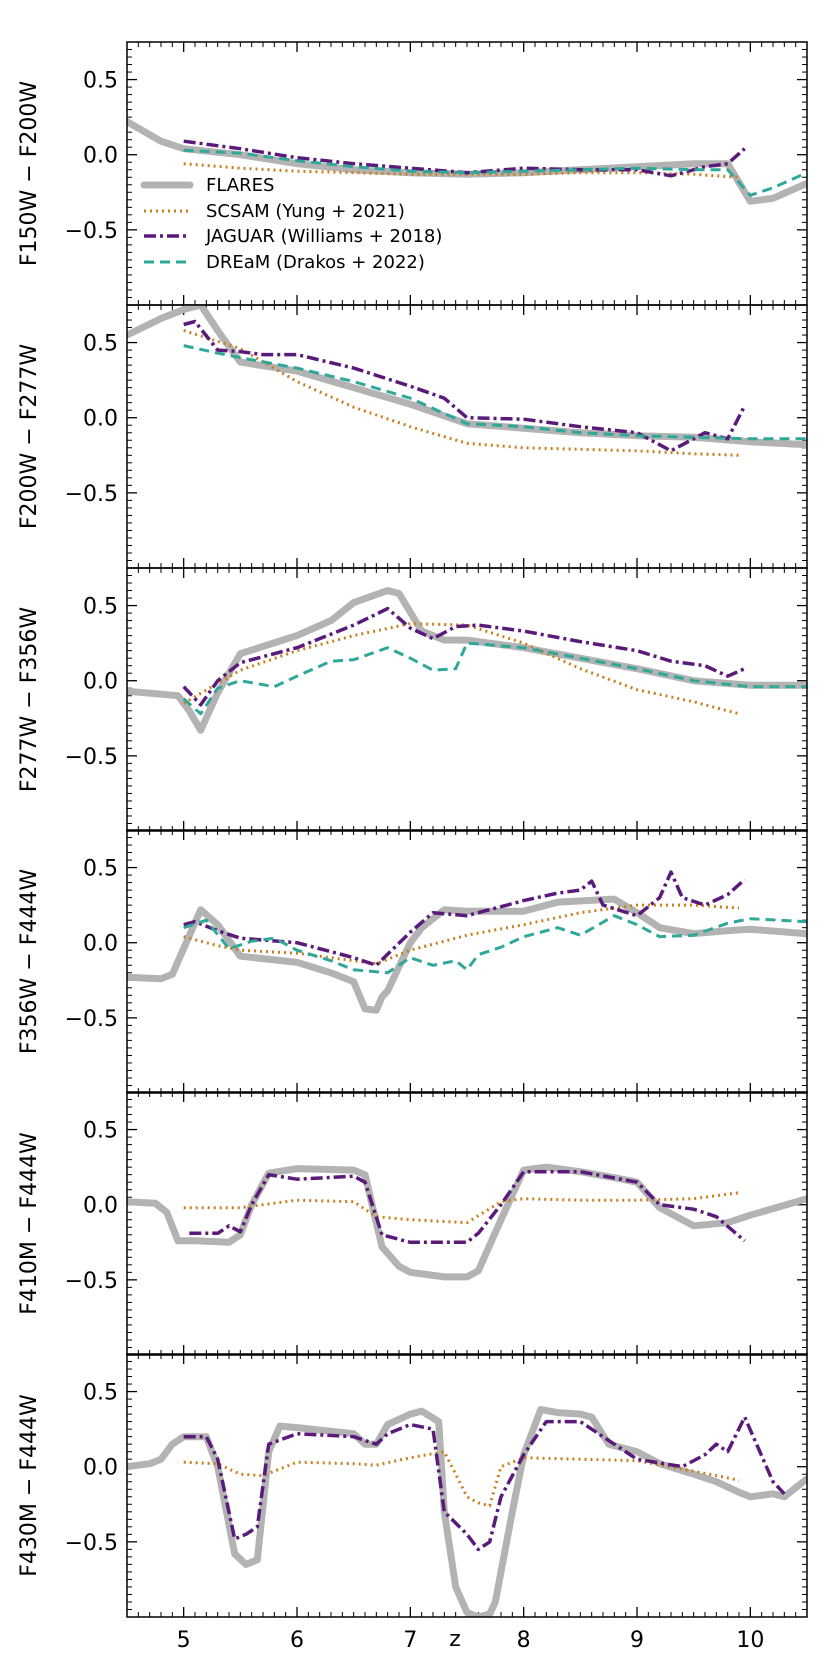  Describe the element at coordinates (305, 211) in the screenshot. I see `legend-scsam-label: SCSAM (Yung + 2021)` at that location.